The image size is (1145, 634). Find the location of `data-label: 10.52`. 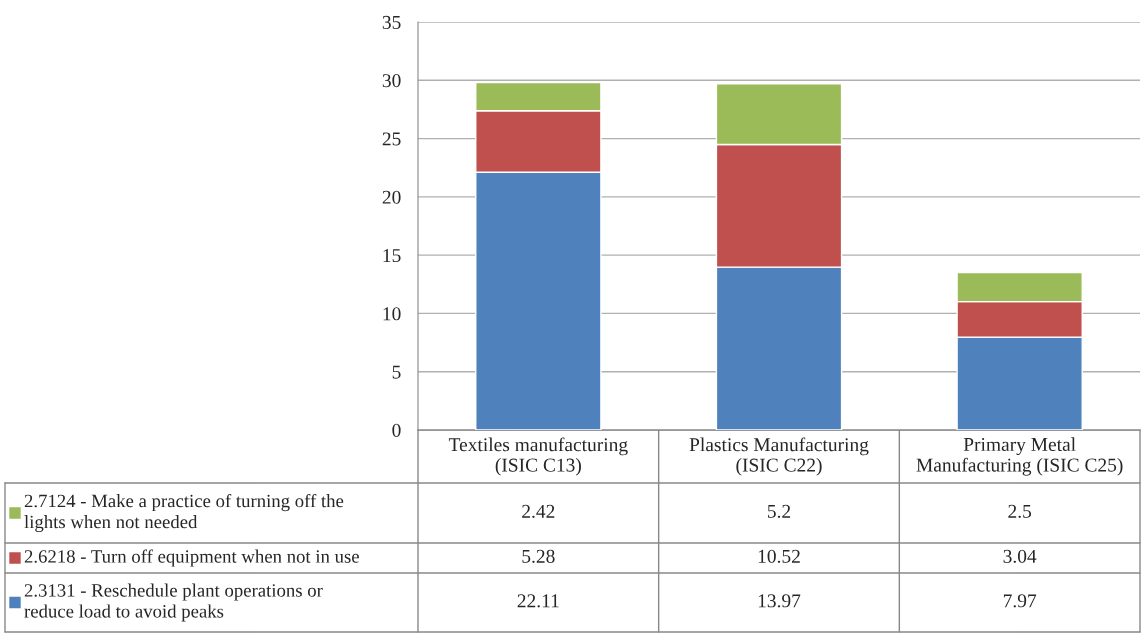

data-label: 10.52 is located at coordinates (779, 556).